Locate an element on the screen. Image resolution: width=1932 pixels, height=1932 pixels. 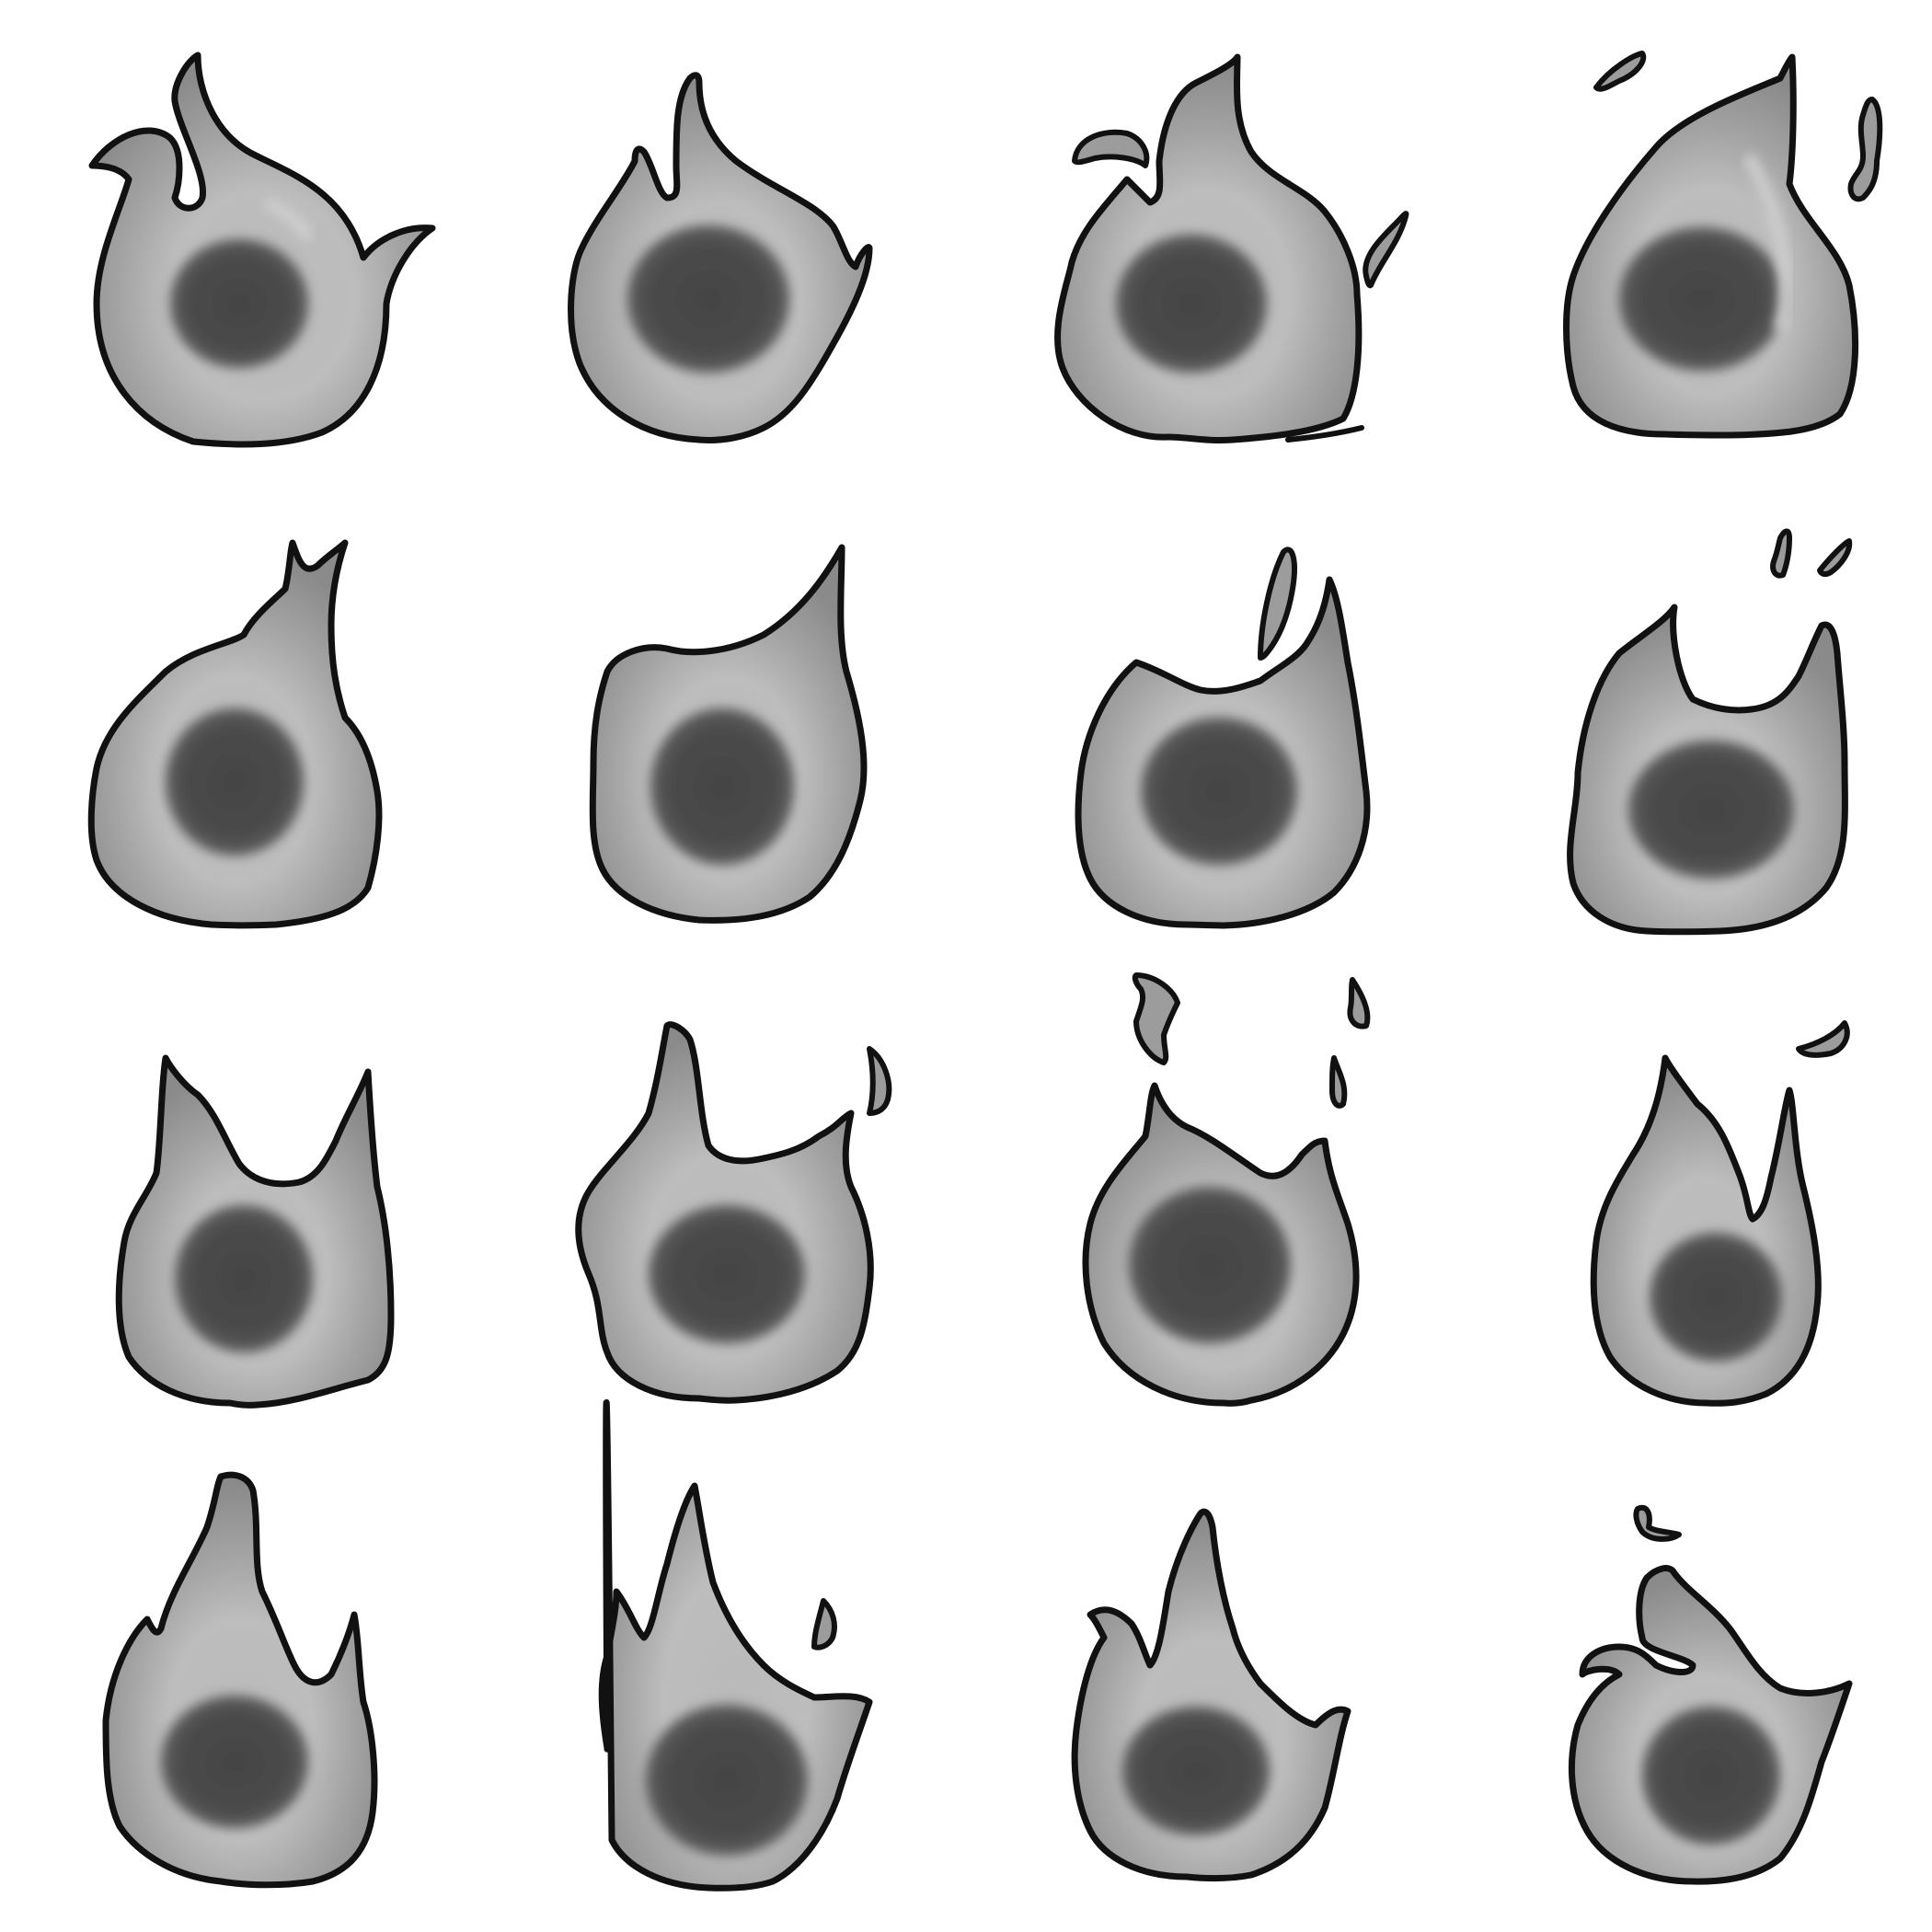
flame-frame-r4c4 is located at coordinates (1710, 1694).